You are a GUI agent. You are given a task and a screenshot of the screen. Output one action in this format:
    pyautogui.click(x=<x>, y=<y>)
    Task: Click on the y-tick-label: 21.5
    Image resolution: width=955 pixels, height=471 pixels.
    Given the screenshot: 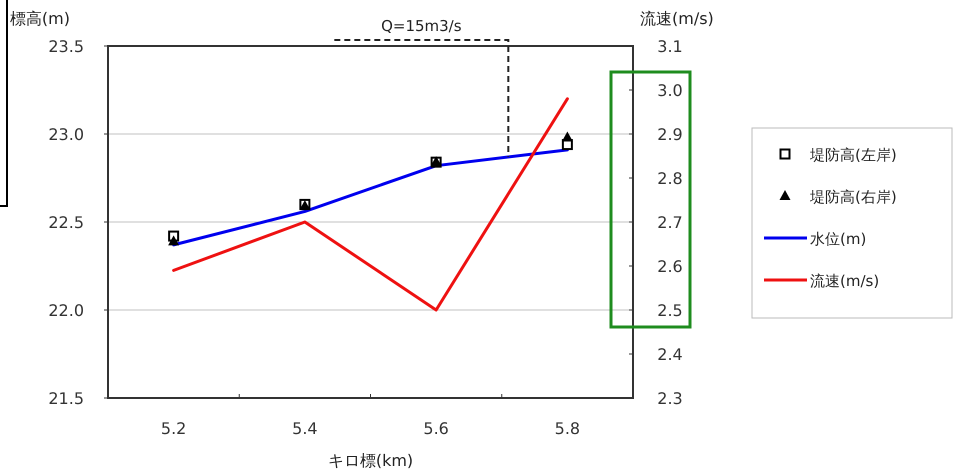 What is the action you would take?
    pyautogui.click(x=66, y=398)
    